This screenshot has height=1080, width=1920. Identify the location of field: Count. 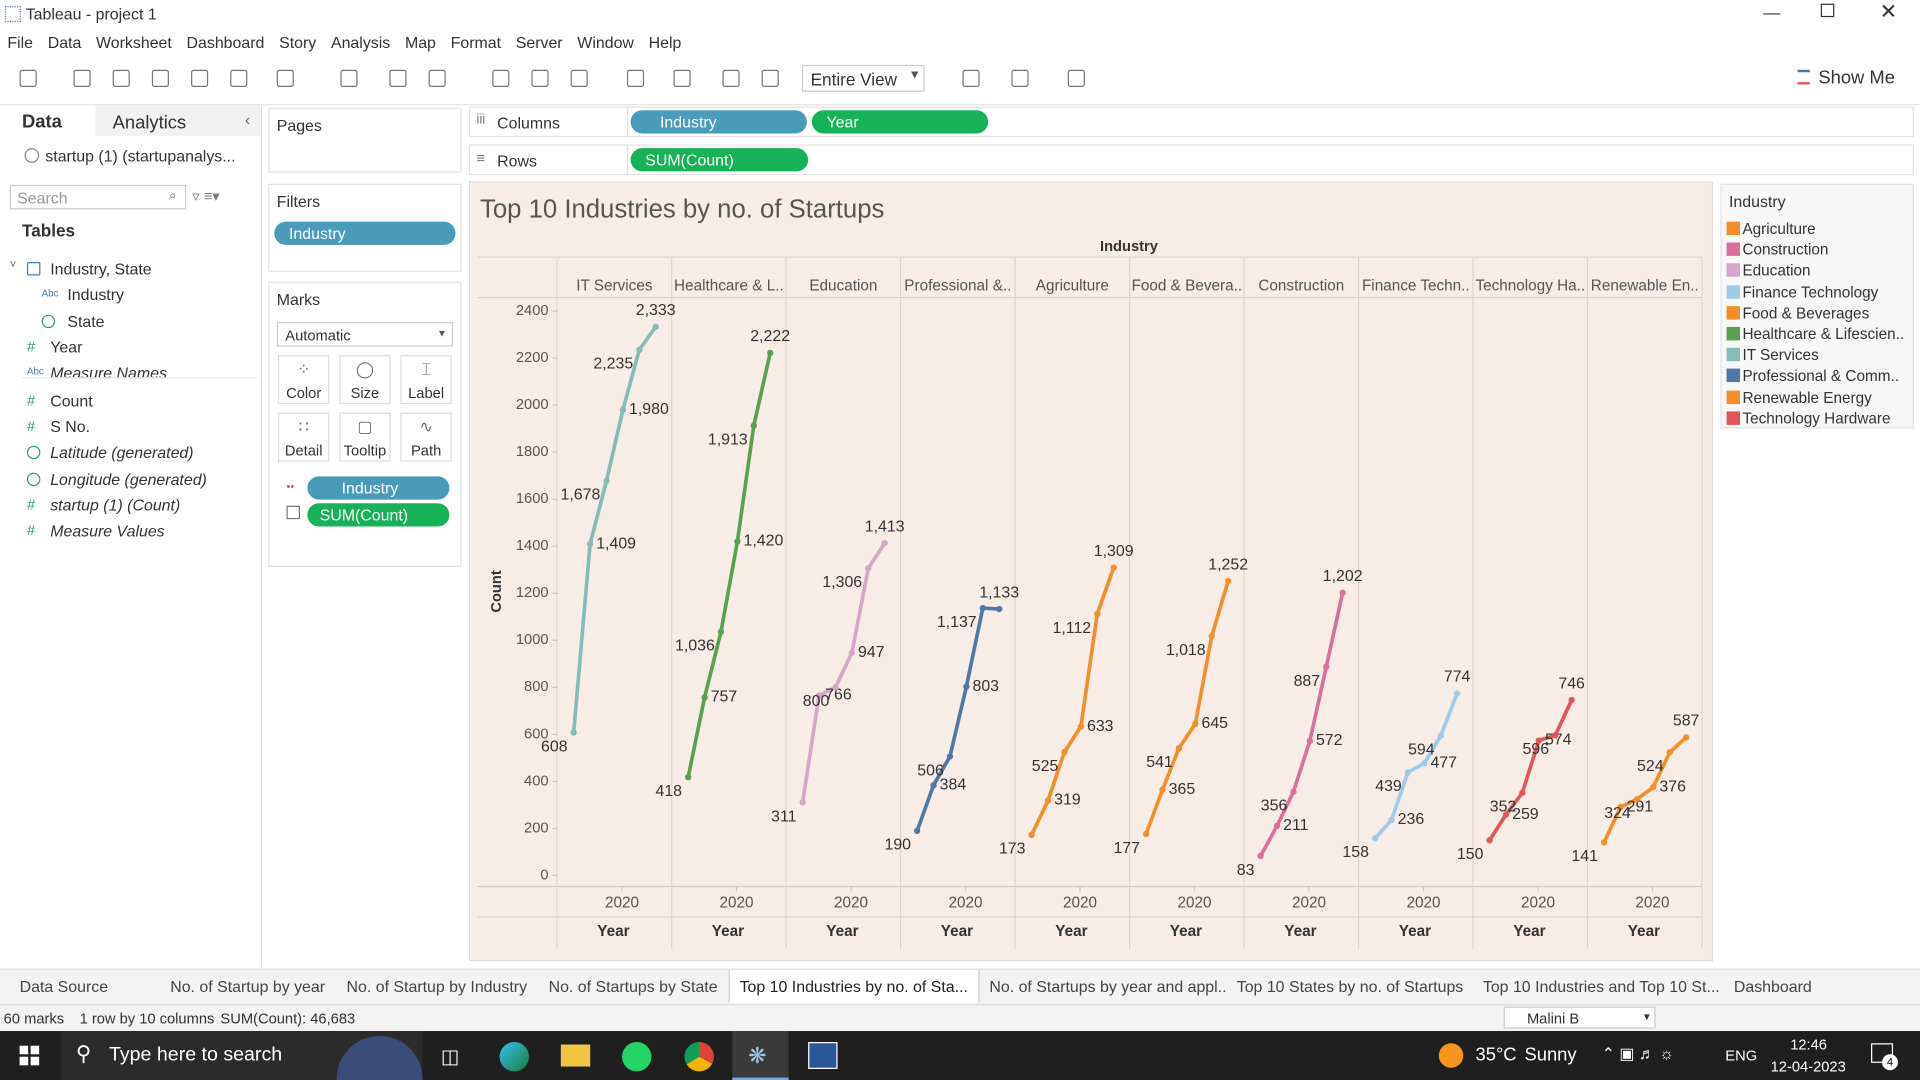
(71, 401).